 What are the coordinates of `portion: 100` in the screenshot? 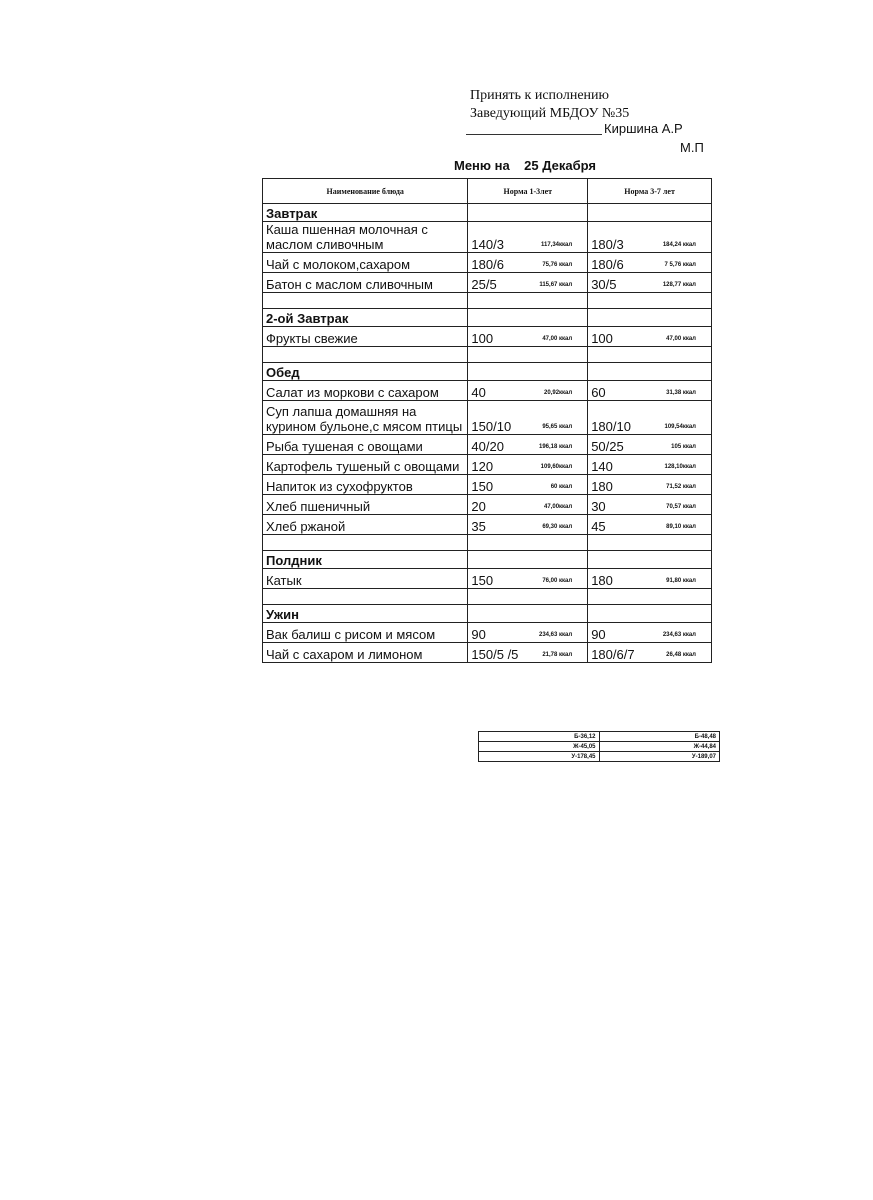 It's located at (482, 338).